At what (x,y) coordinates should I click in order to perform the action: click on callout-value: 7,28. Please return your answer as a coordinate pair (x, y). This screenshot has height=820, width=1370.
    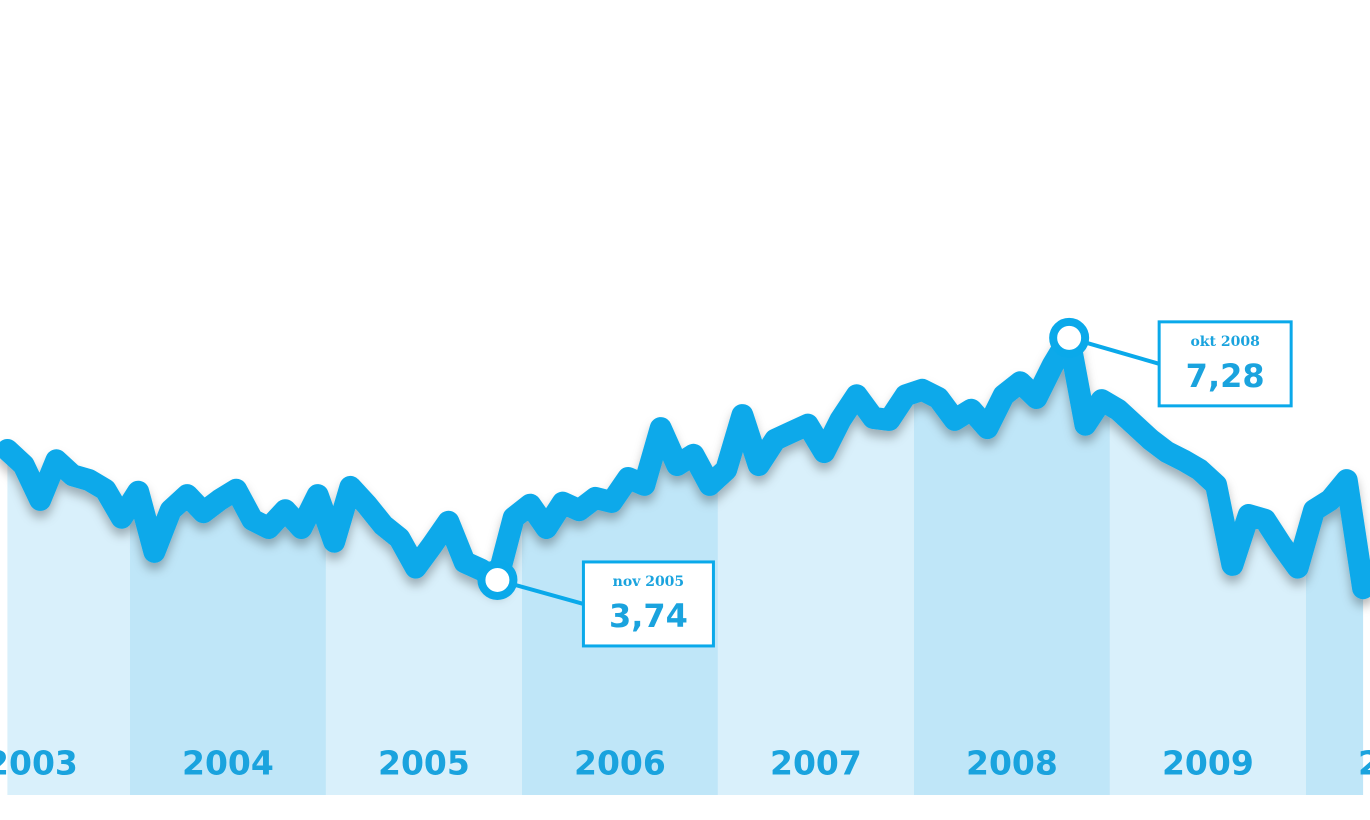
    Looking at the image, I should click on (1225, 376).